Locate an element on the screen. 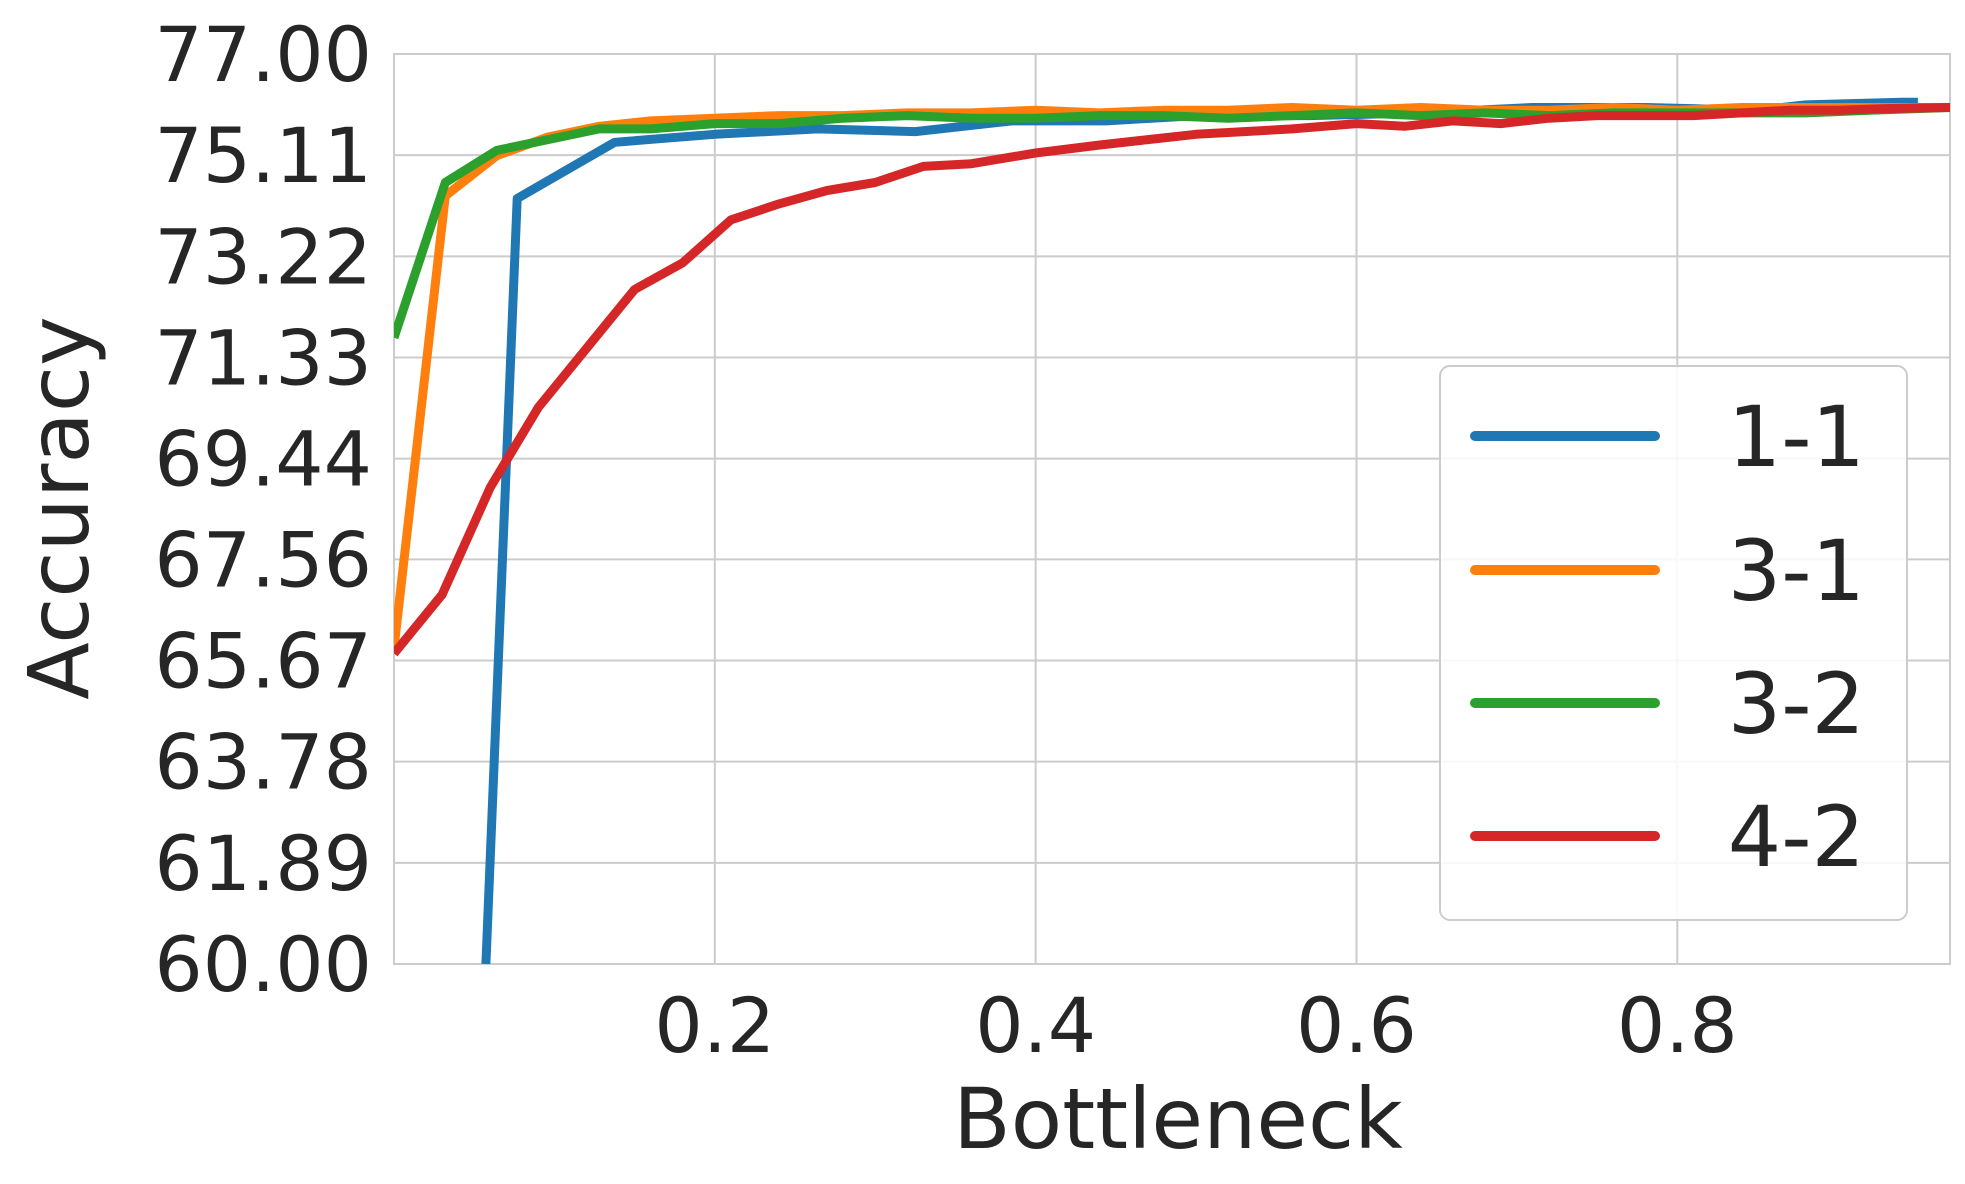 The height and width of the screenshot is (1184, 1965). x-axis-label: Bottleneck is located at coordinates (1178, 1119).